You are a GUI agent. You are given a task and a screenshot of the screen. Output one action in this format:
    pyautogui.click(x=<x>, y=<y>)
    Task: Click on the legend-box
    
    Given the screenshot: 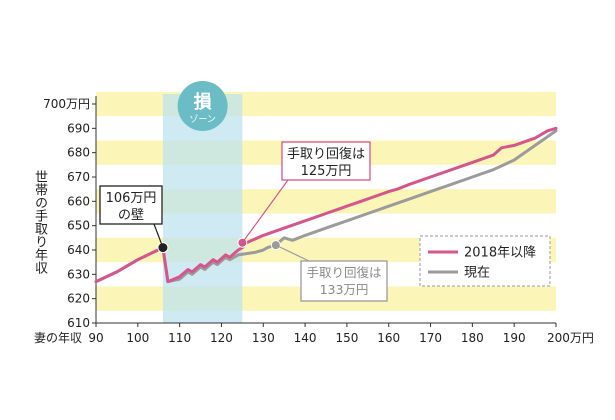 What is the action you would take?
    pyautogui.click(x=485, y=261)
    